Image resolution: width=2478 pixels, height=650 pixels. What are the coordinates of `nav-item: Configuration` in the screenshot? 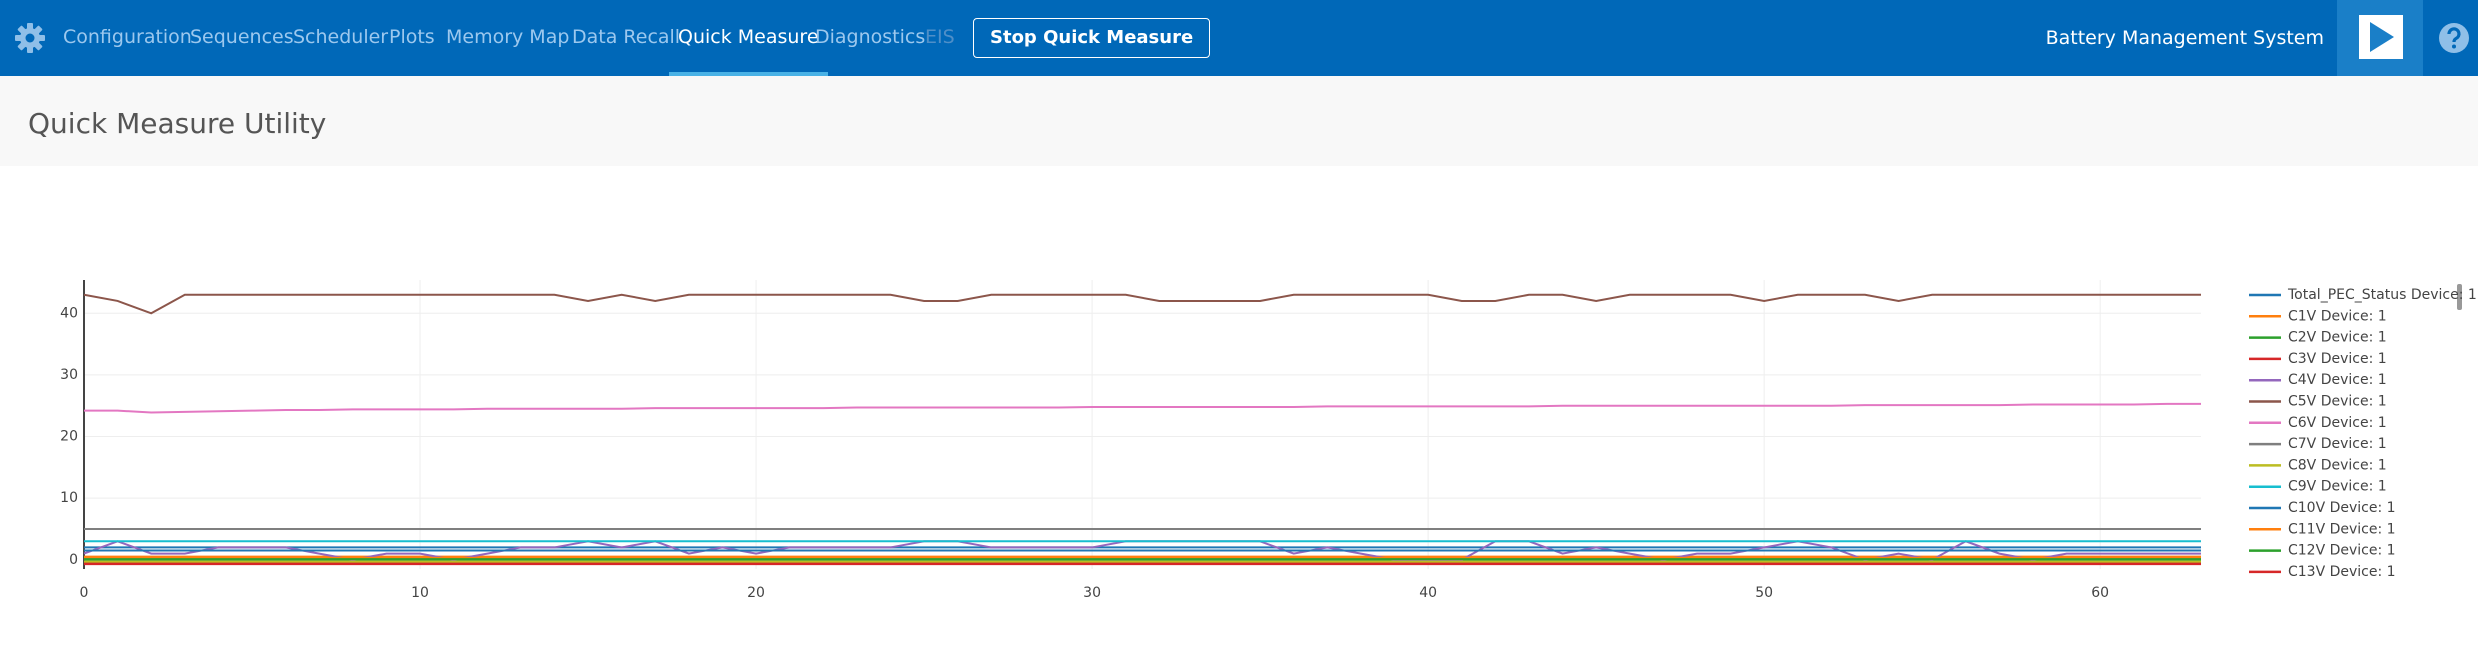 It's located at (127, 37).